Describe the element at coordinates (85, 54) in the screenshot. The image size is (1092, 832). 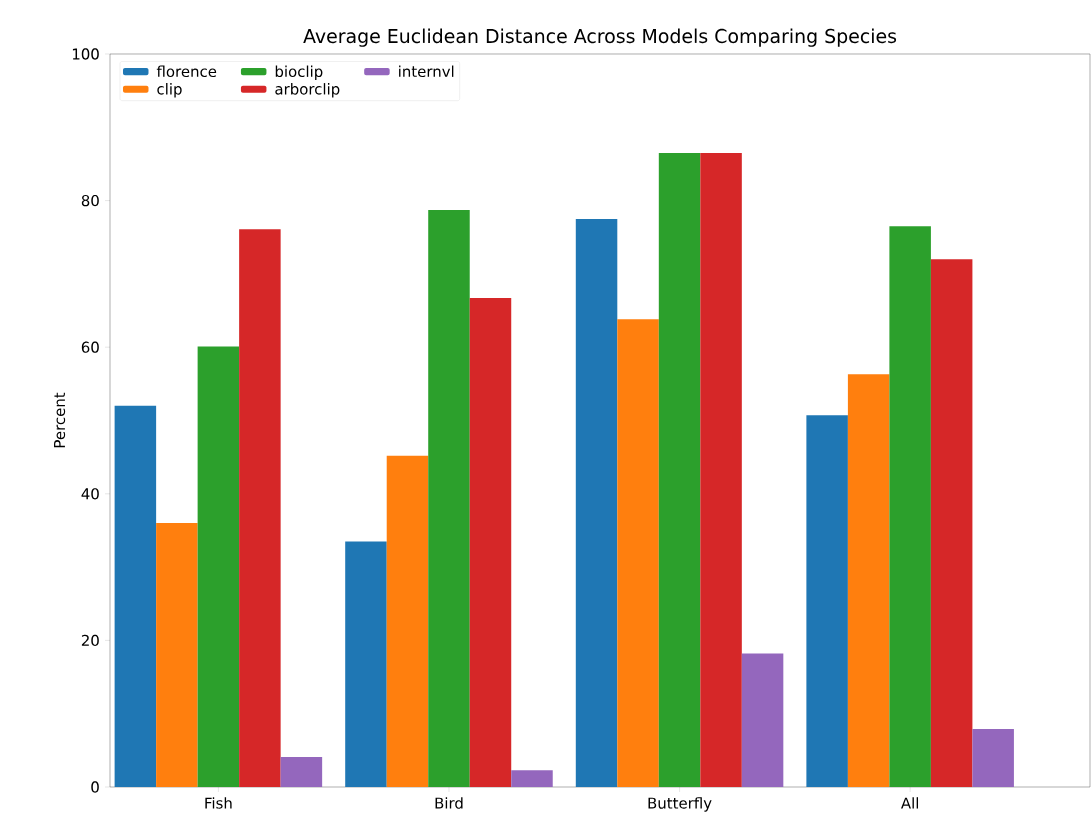
I see `y-tick-label: 100` at that location.